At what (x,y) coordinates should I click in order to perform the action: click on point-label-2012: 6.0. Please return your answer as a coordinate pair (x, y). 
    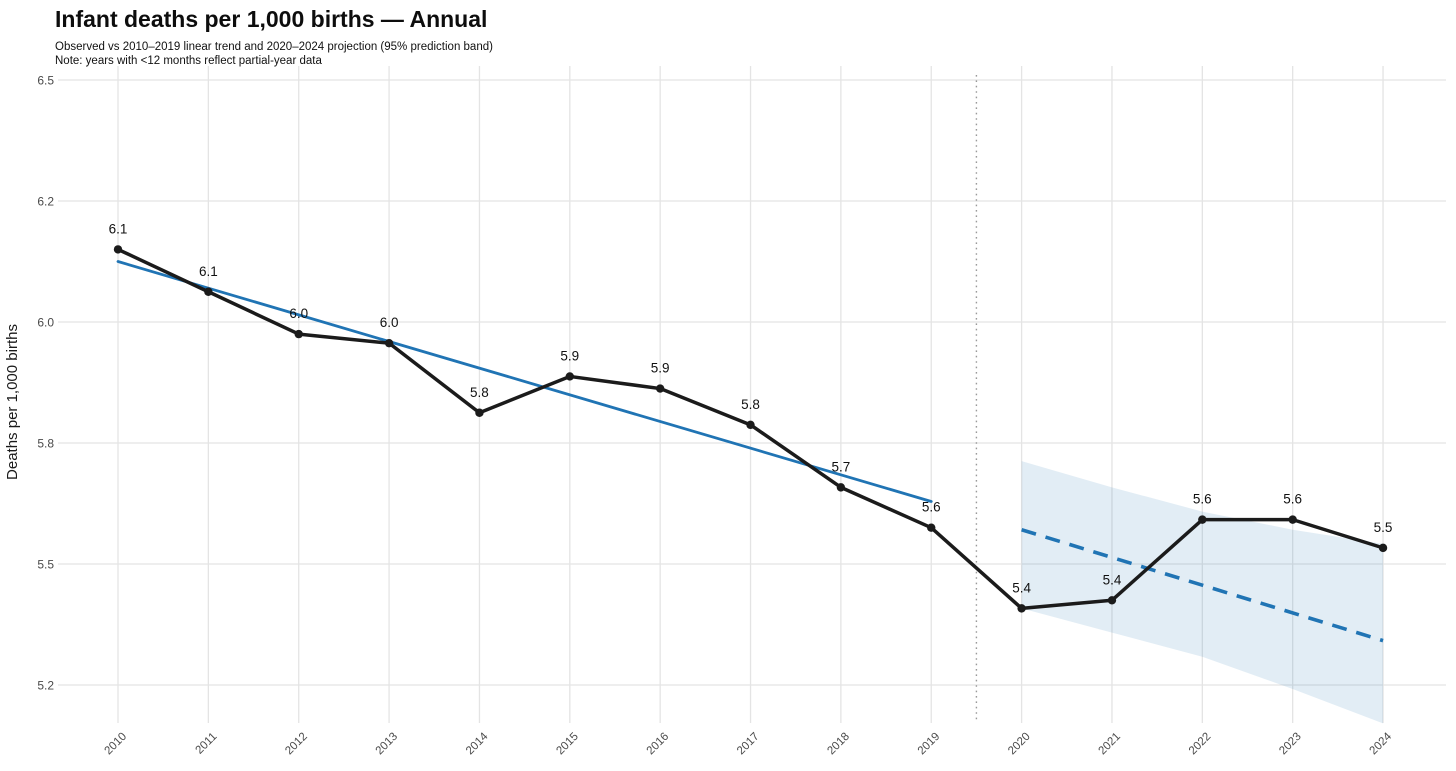
    Looking at the image, I should click on (298, 313).